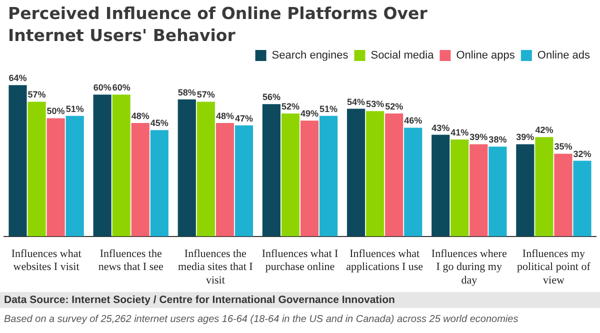 The width and height of the screenshot is (600, 333). Describe the element at coordinates (309, 113) in the screenshot. I see `data-label: 49%` at that location.